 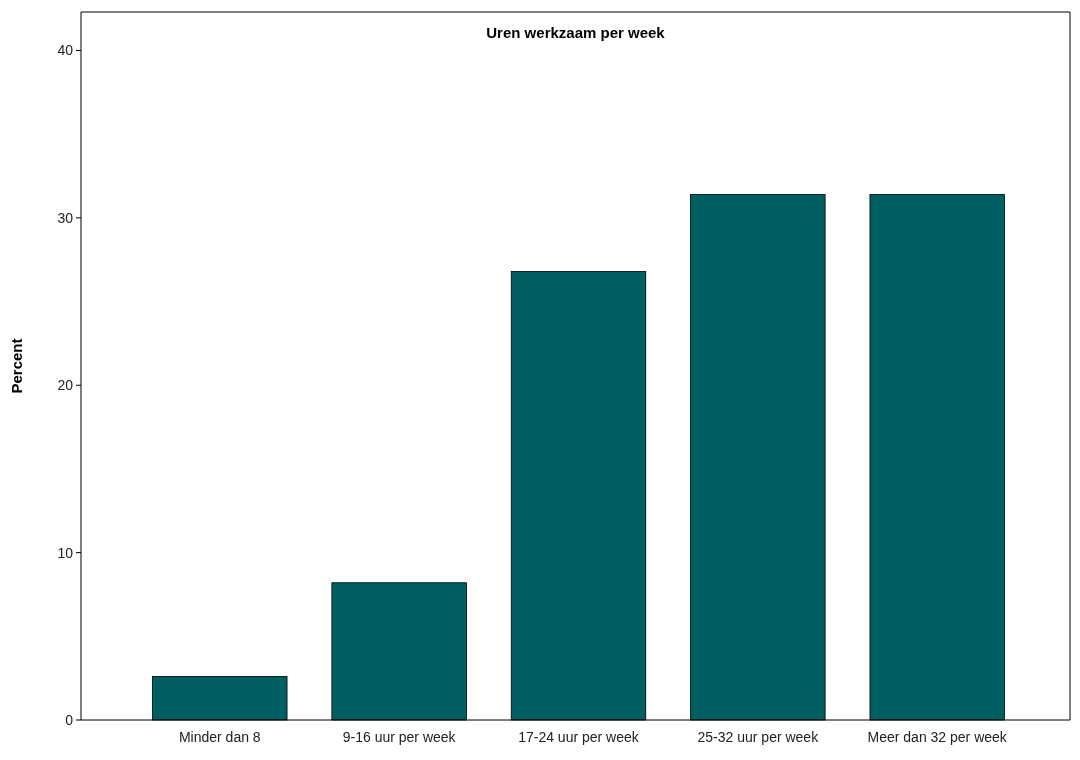 What do you see at coordinates (758, 737) in the screenshot?
I see `x-tick-label: 25-32 uur per week` at bounding box center [758, 737].